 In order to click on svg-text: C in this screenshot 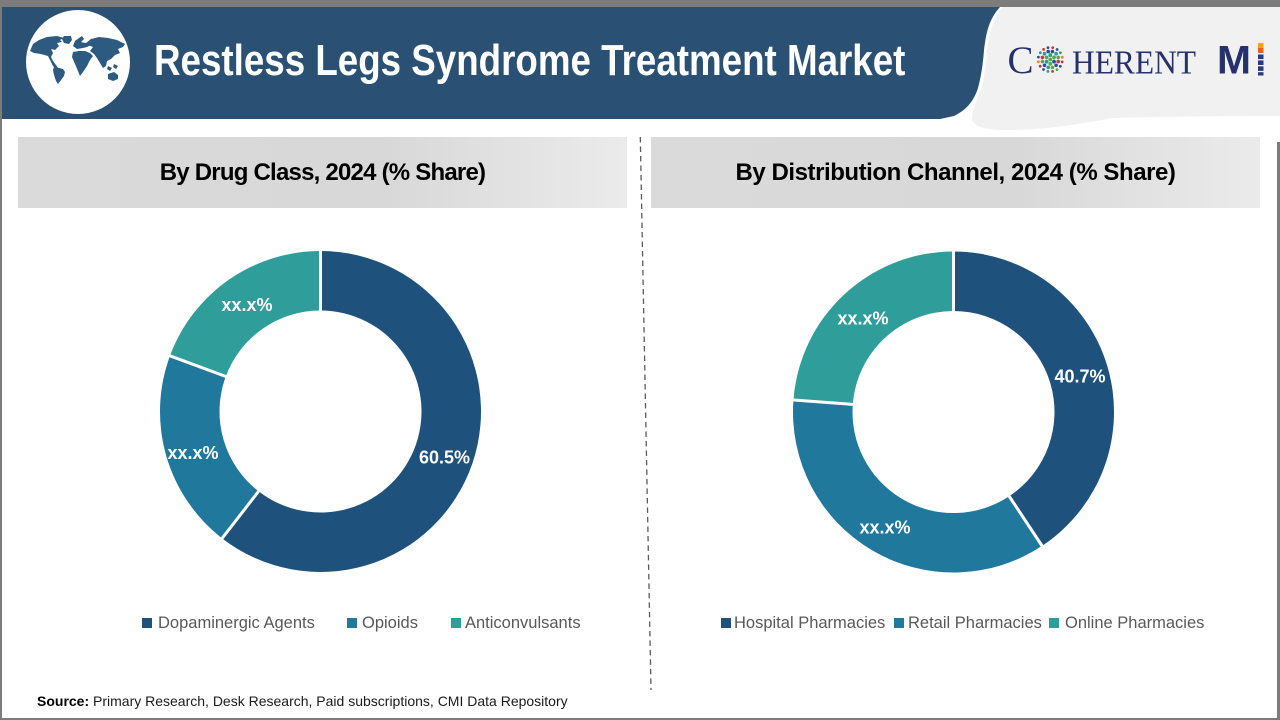, I will do `click(1021, 60)`.